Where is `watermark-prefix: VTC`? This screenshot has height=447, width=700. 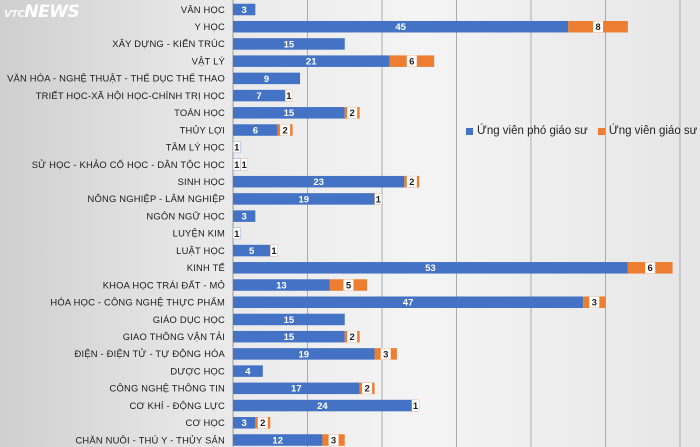 watermark-prefix: VTC is located at coordinates (14, 14).